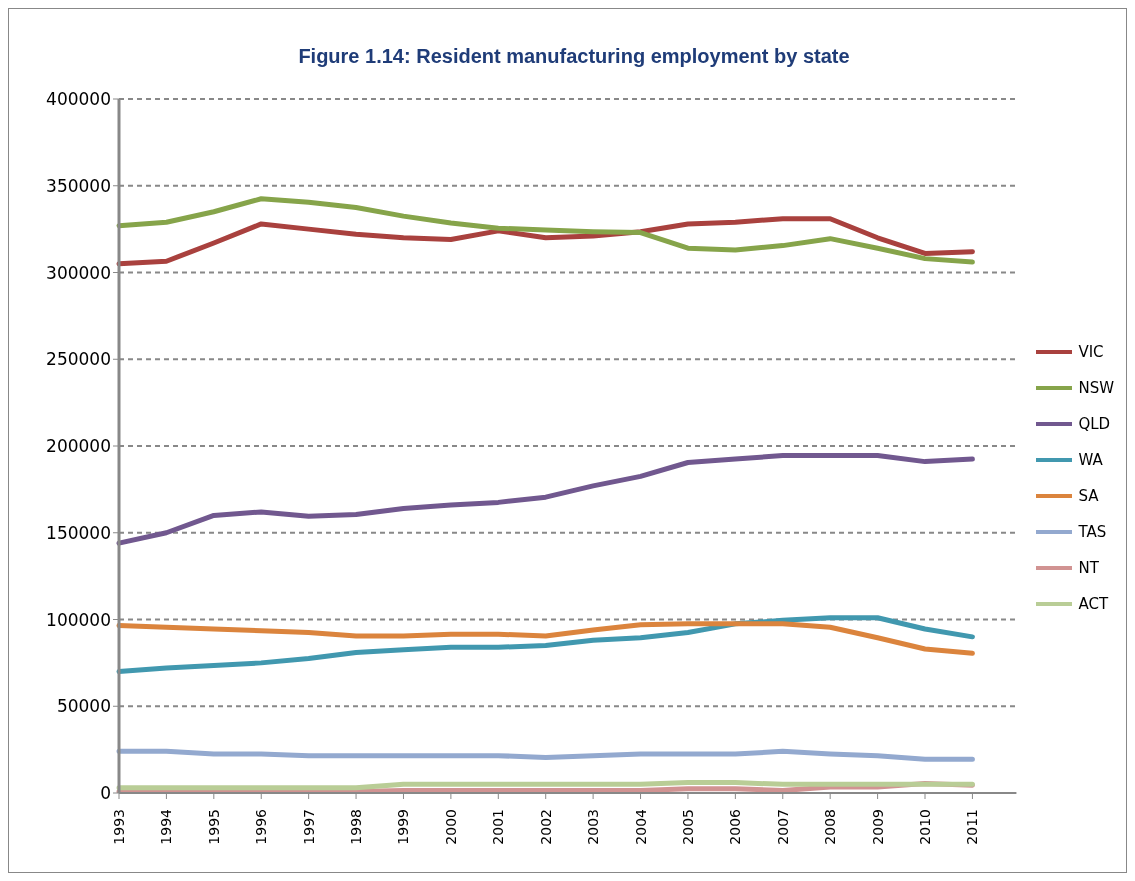  Describe the element at coordinates (545, 827) in the screenshot. I see `x-tick-label: 2002` at that location.